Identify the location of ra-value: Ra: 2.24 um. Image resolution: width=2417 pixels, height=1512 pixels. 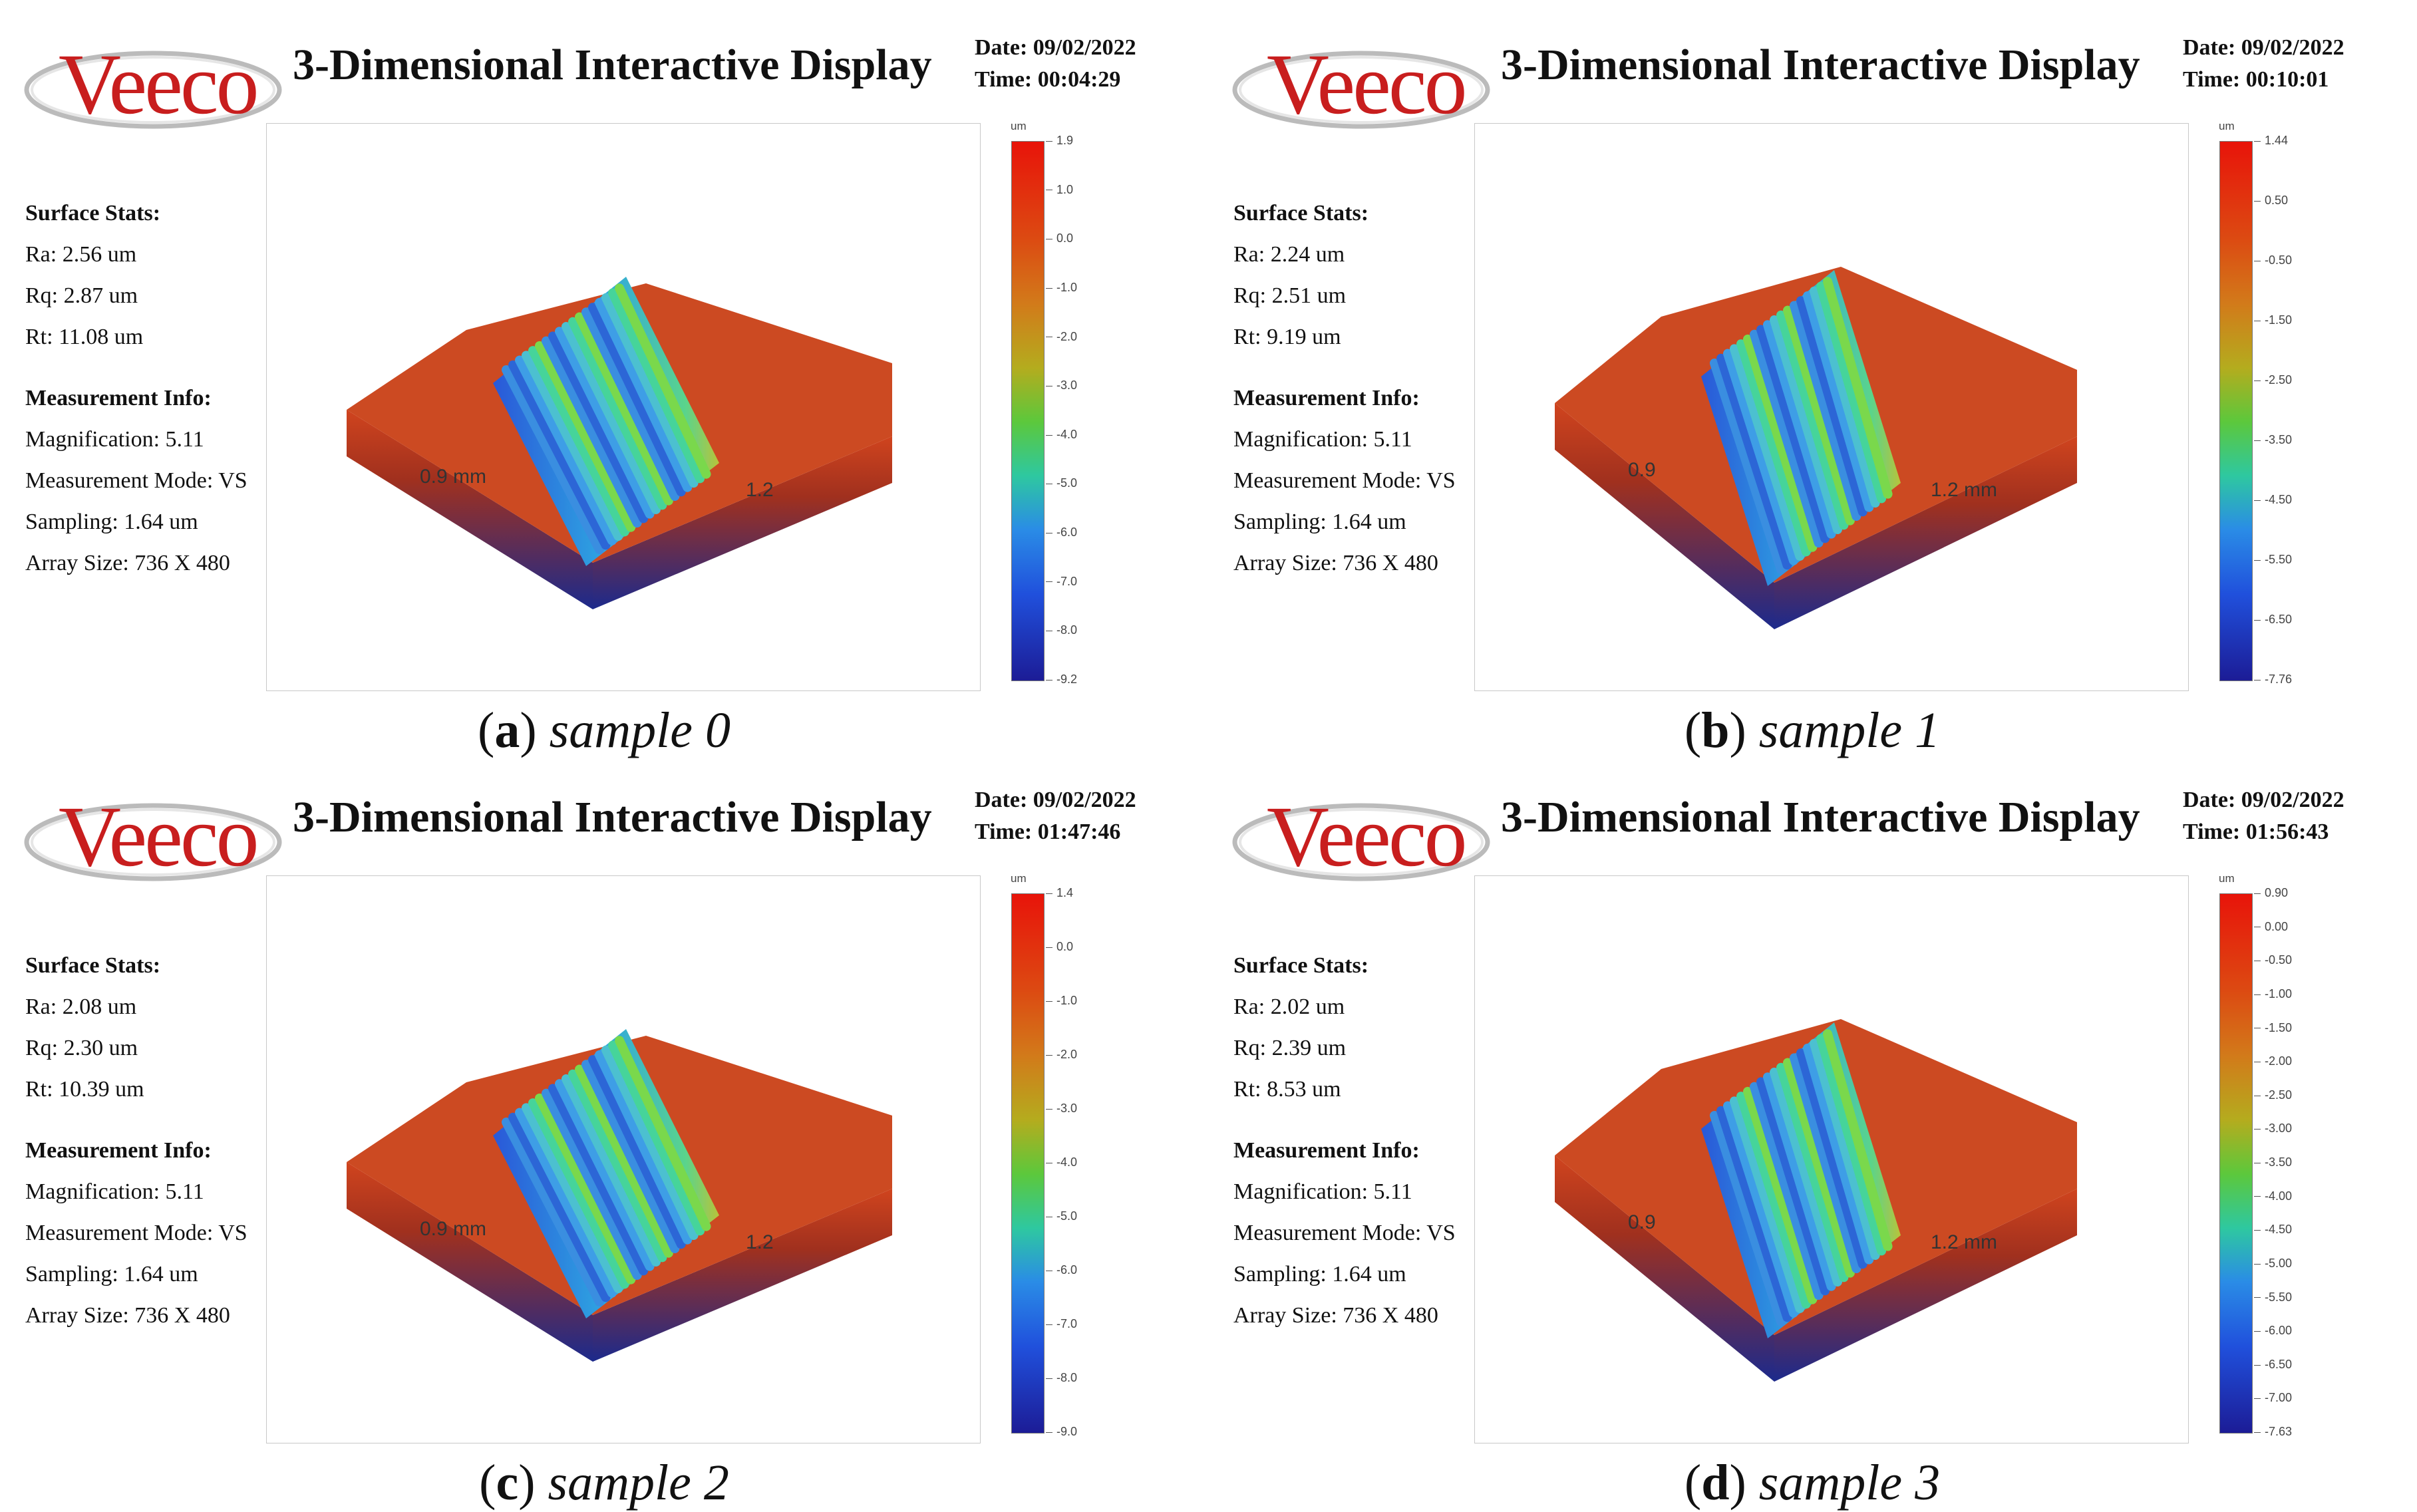
(1289, 254).